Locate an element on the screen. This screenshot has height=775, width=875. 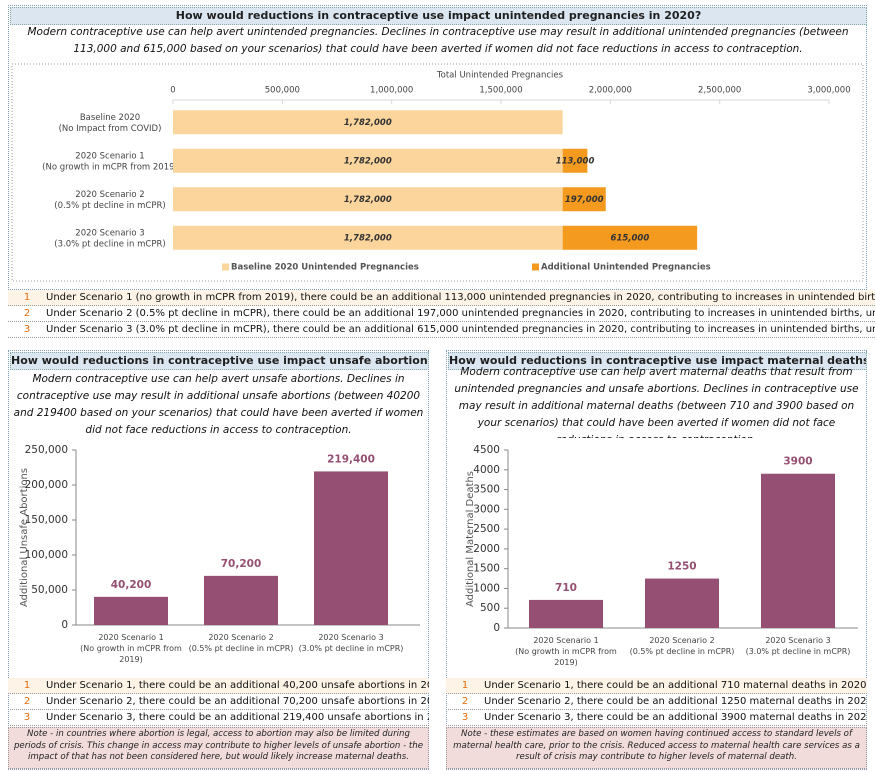
y-tick-label: 250,000 is located at coordinates (46, 450).